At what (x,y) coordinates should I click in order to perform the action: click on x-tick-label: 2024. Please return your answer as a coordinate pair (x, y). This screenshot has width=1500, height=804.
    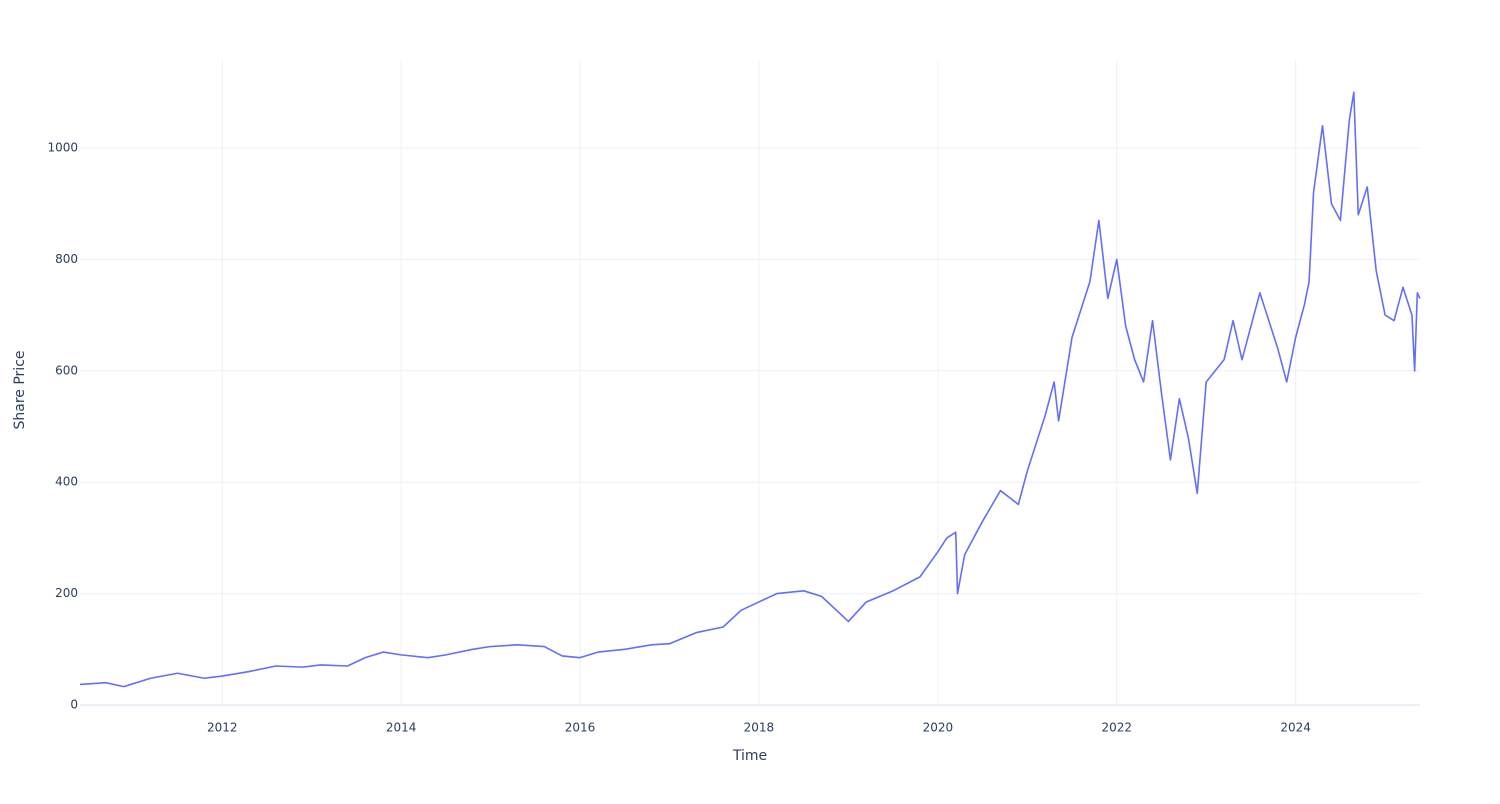
    Looking at the image, I should click on (1295, 728).